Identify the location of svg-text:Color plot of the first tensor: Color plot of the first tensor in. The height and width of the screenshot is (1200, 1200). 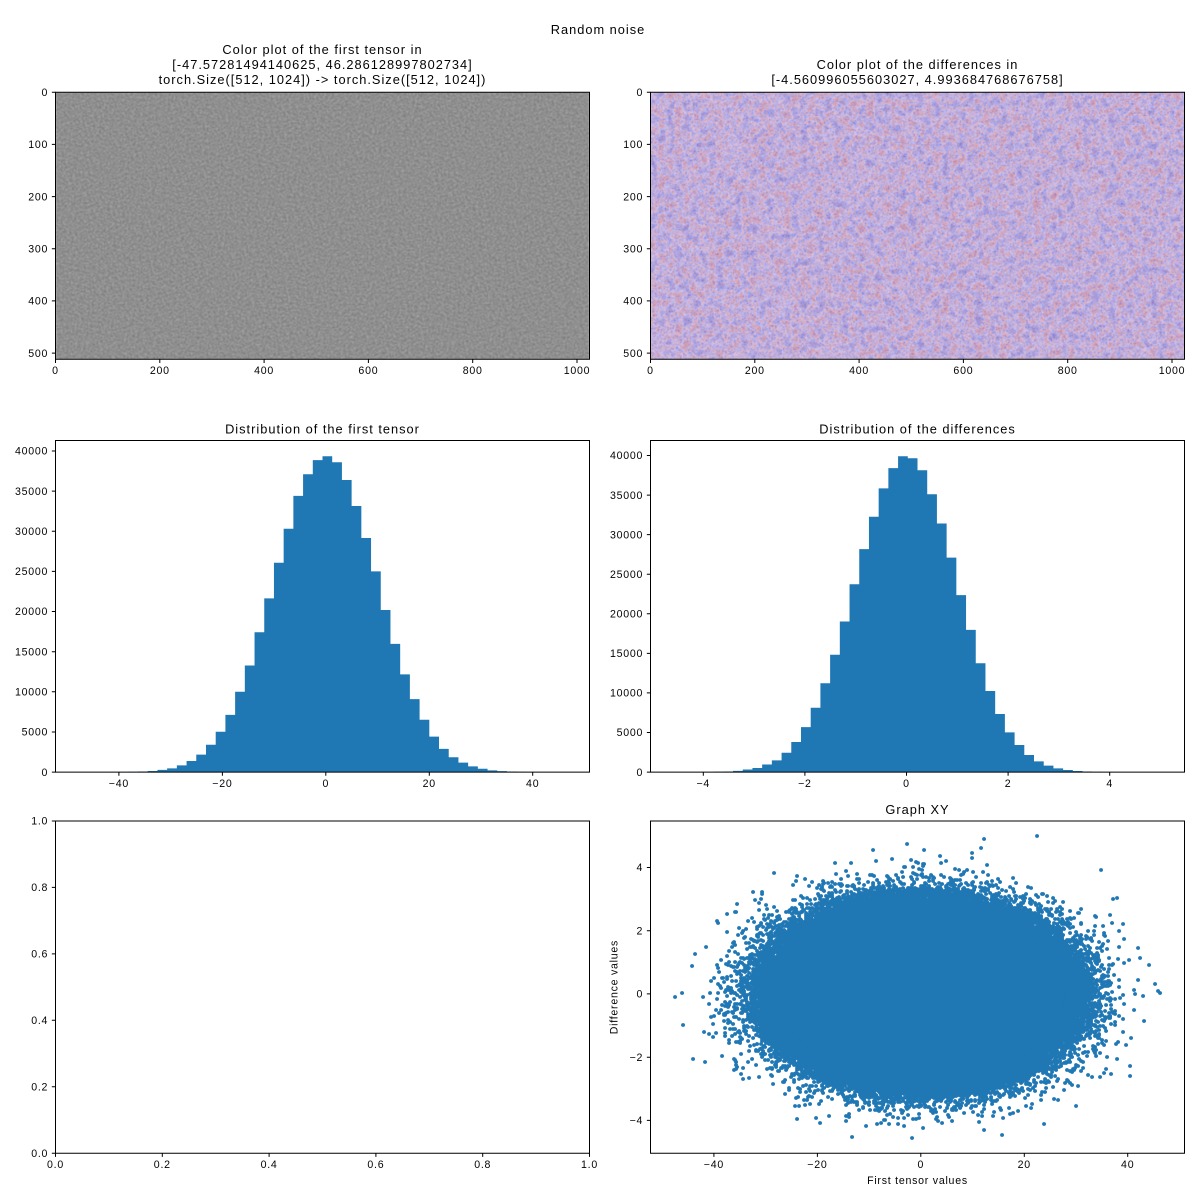
(322, 49).